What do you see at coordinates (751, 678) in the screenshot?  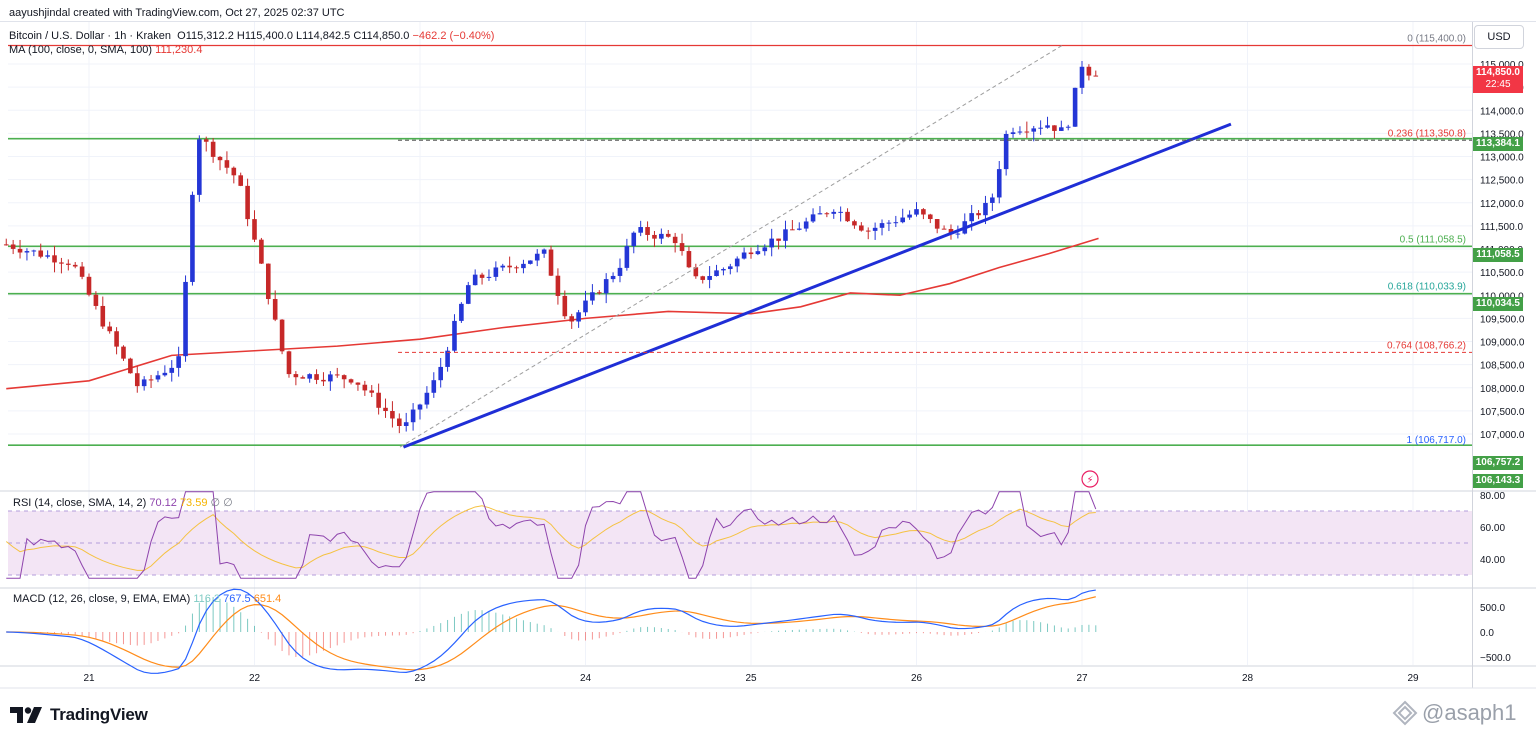 I see `time-tick-label: 25` at bounding box center [751, 678].